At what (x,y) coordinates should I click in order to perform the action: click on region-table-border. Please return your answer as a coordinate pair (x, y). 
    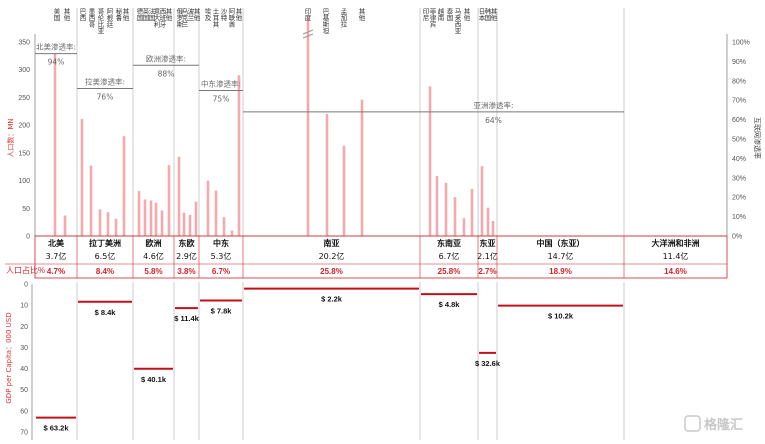
    Looking at the image, I should click on (381, 257).